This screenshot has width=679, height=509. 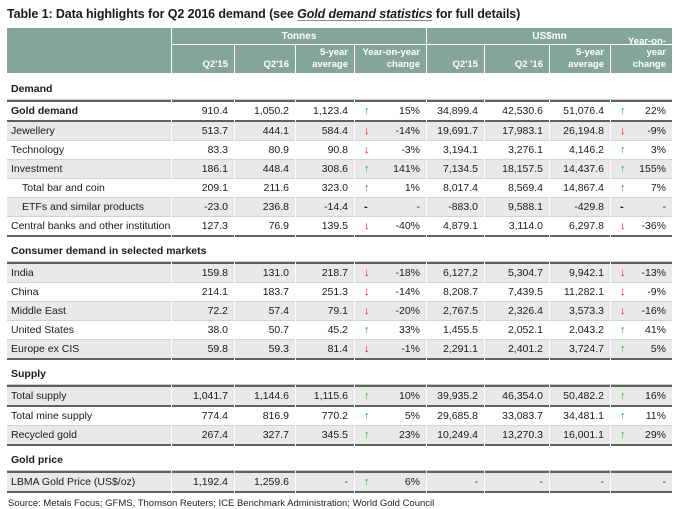 I want to click on col-header-usd-yoy-change: Year-on-year change, so click(x=641, y=54).